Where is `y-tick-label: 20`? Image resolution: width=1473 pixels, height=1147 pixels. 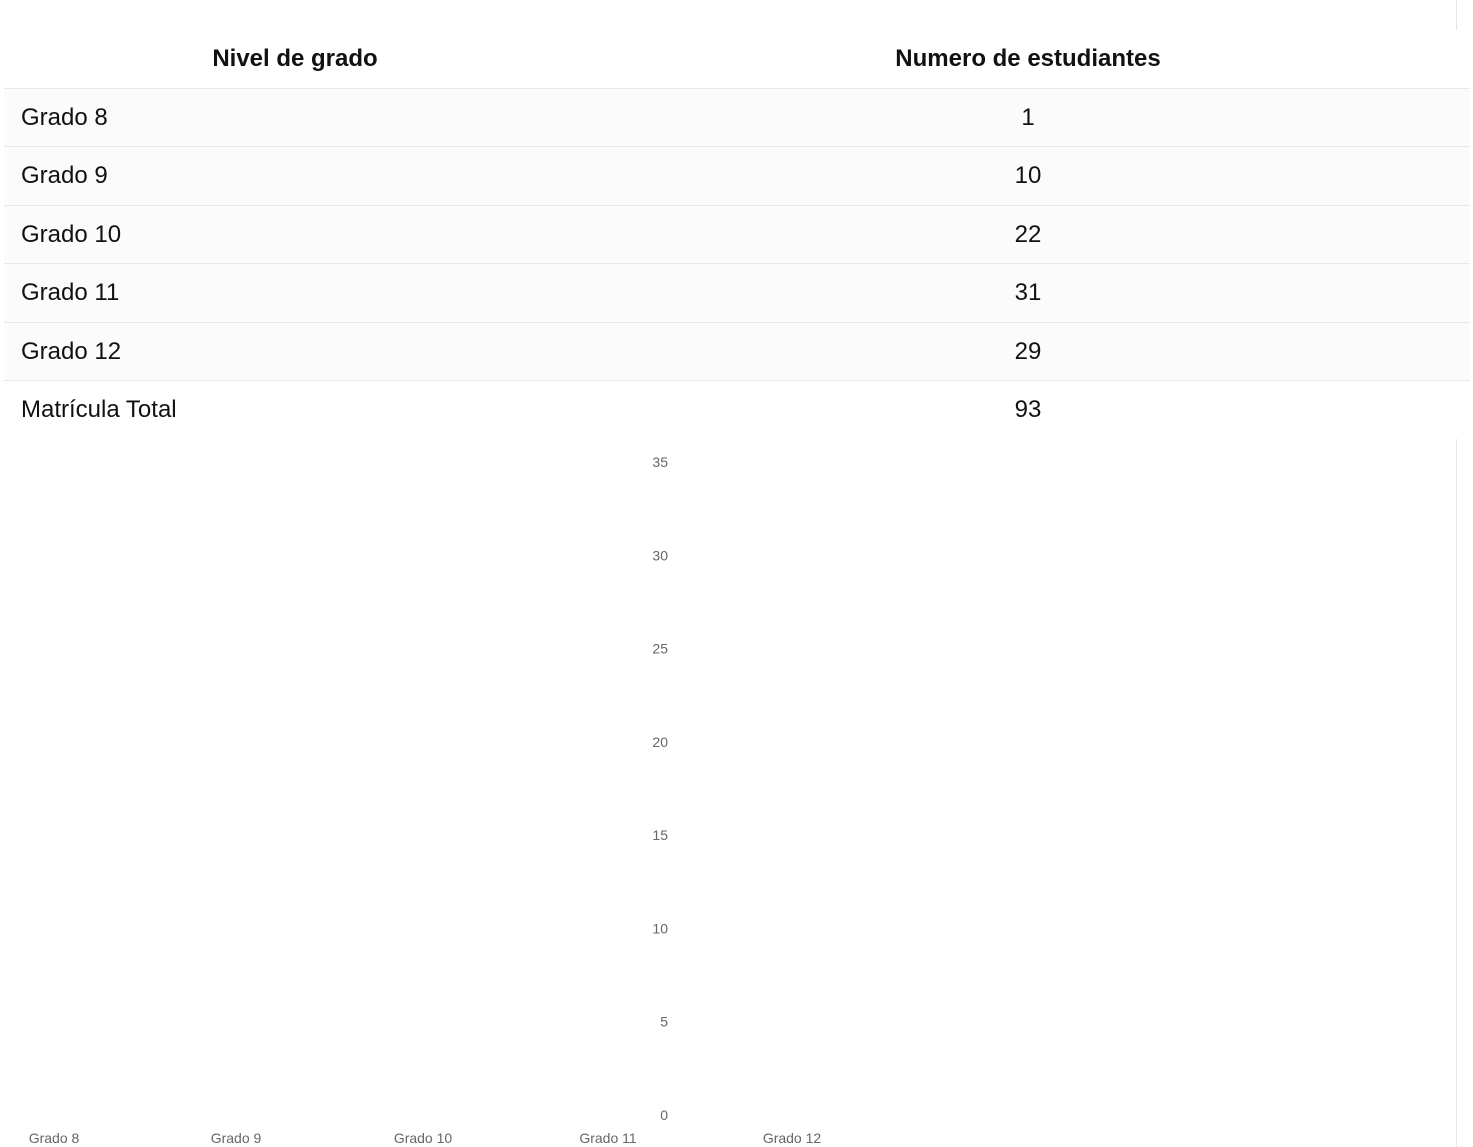
y-tick-label: 20 is located at coordinates (660, 742).